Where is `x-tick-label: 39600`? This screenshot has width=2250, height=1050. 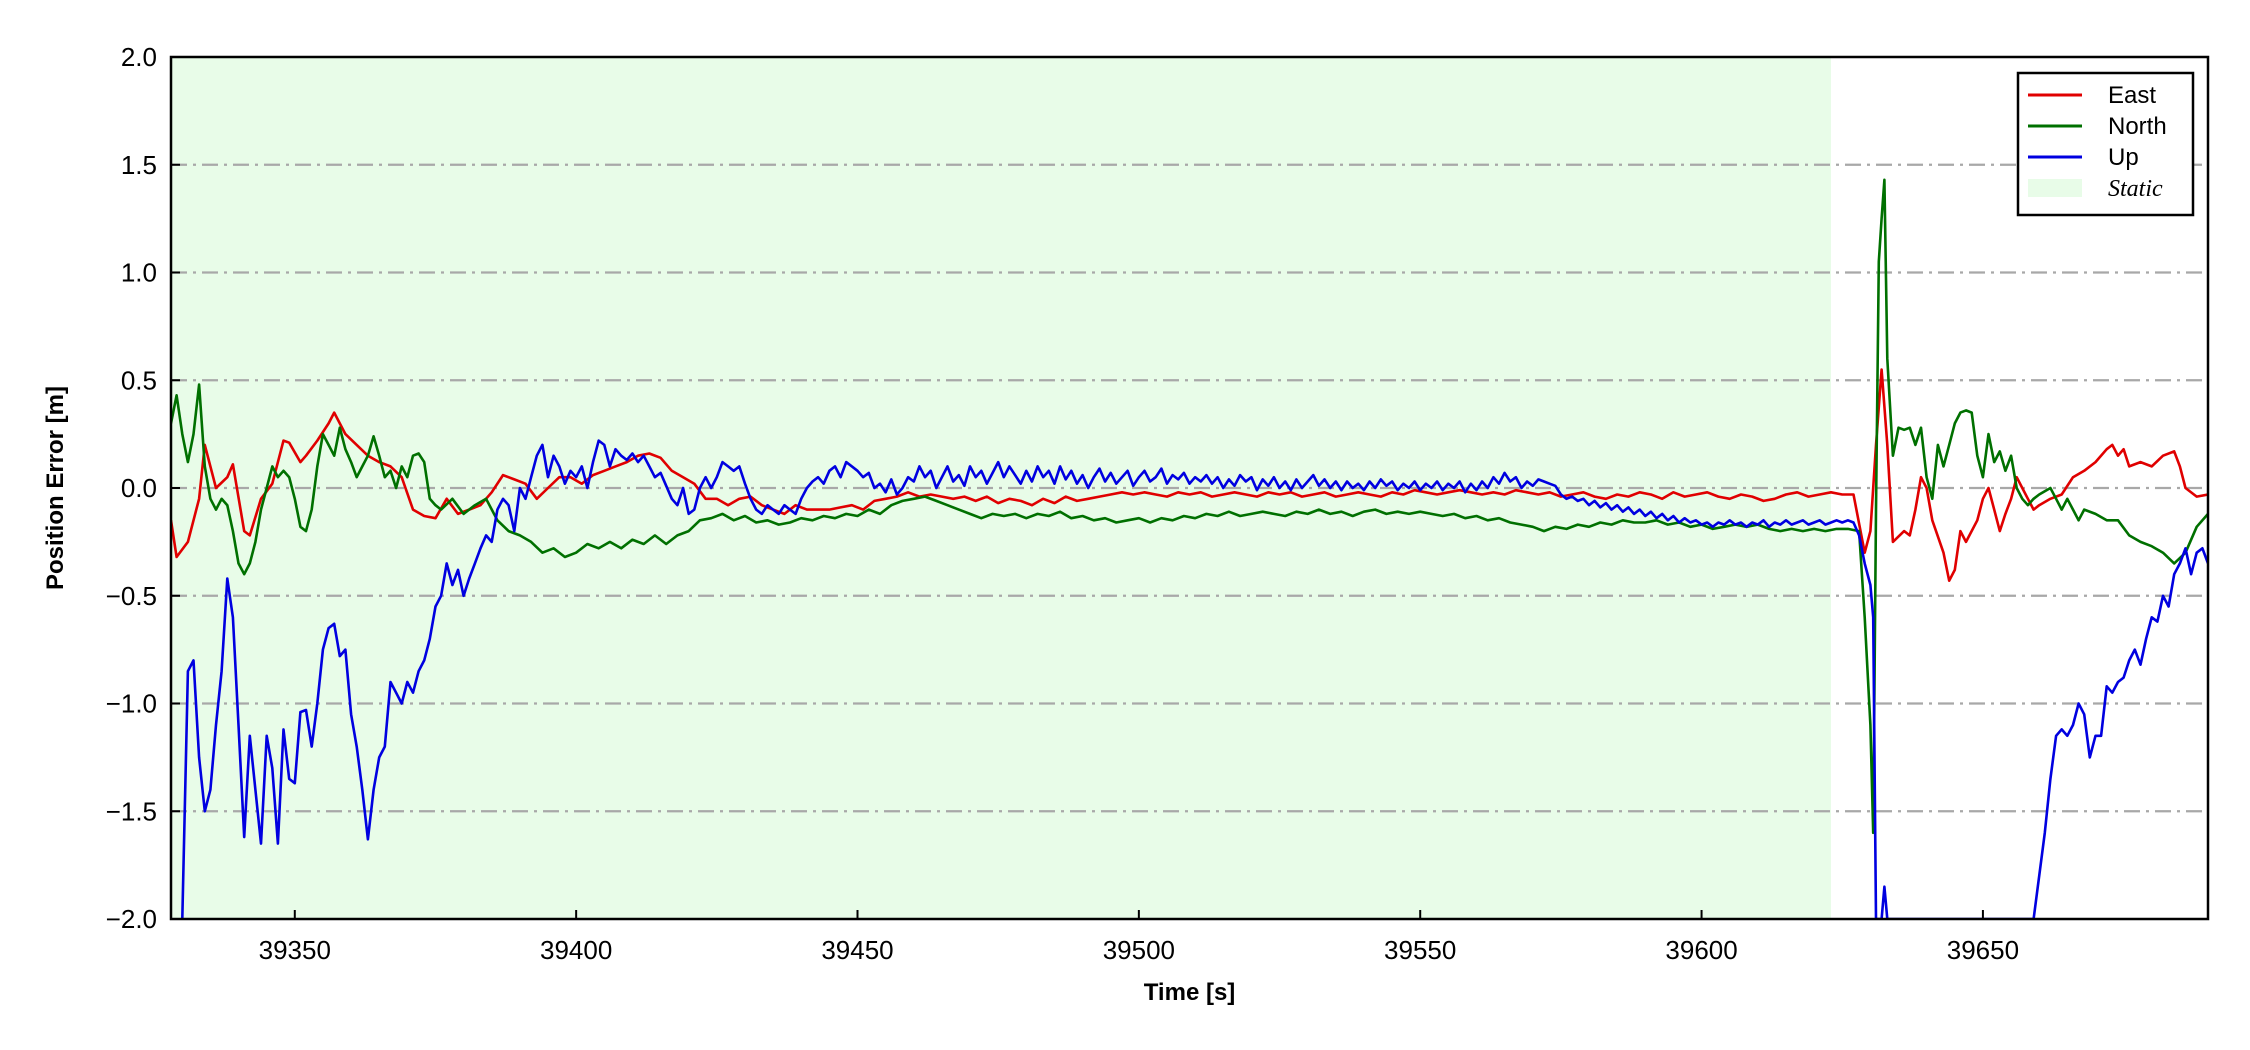
x-tick-label: 39600 is located at coordinates (1701, 950).